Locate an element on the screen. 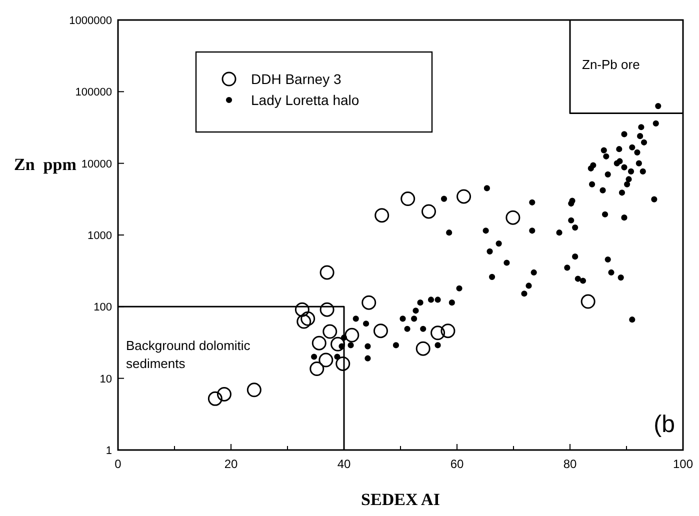 The image size is (699, 516). y-tick-label: 100 is located at coordinates (103, 308).